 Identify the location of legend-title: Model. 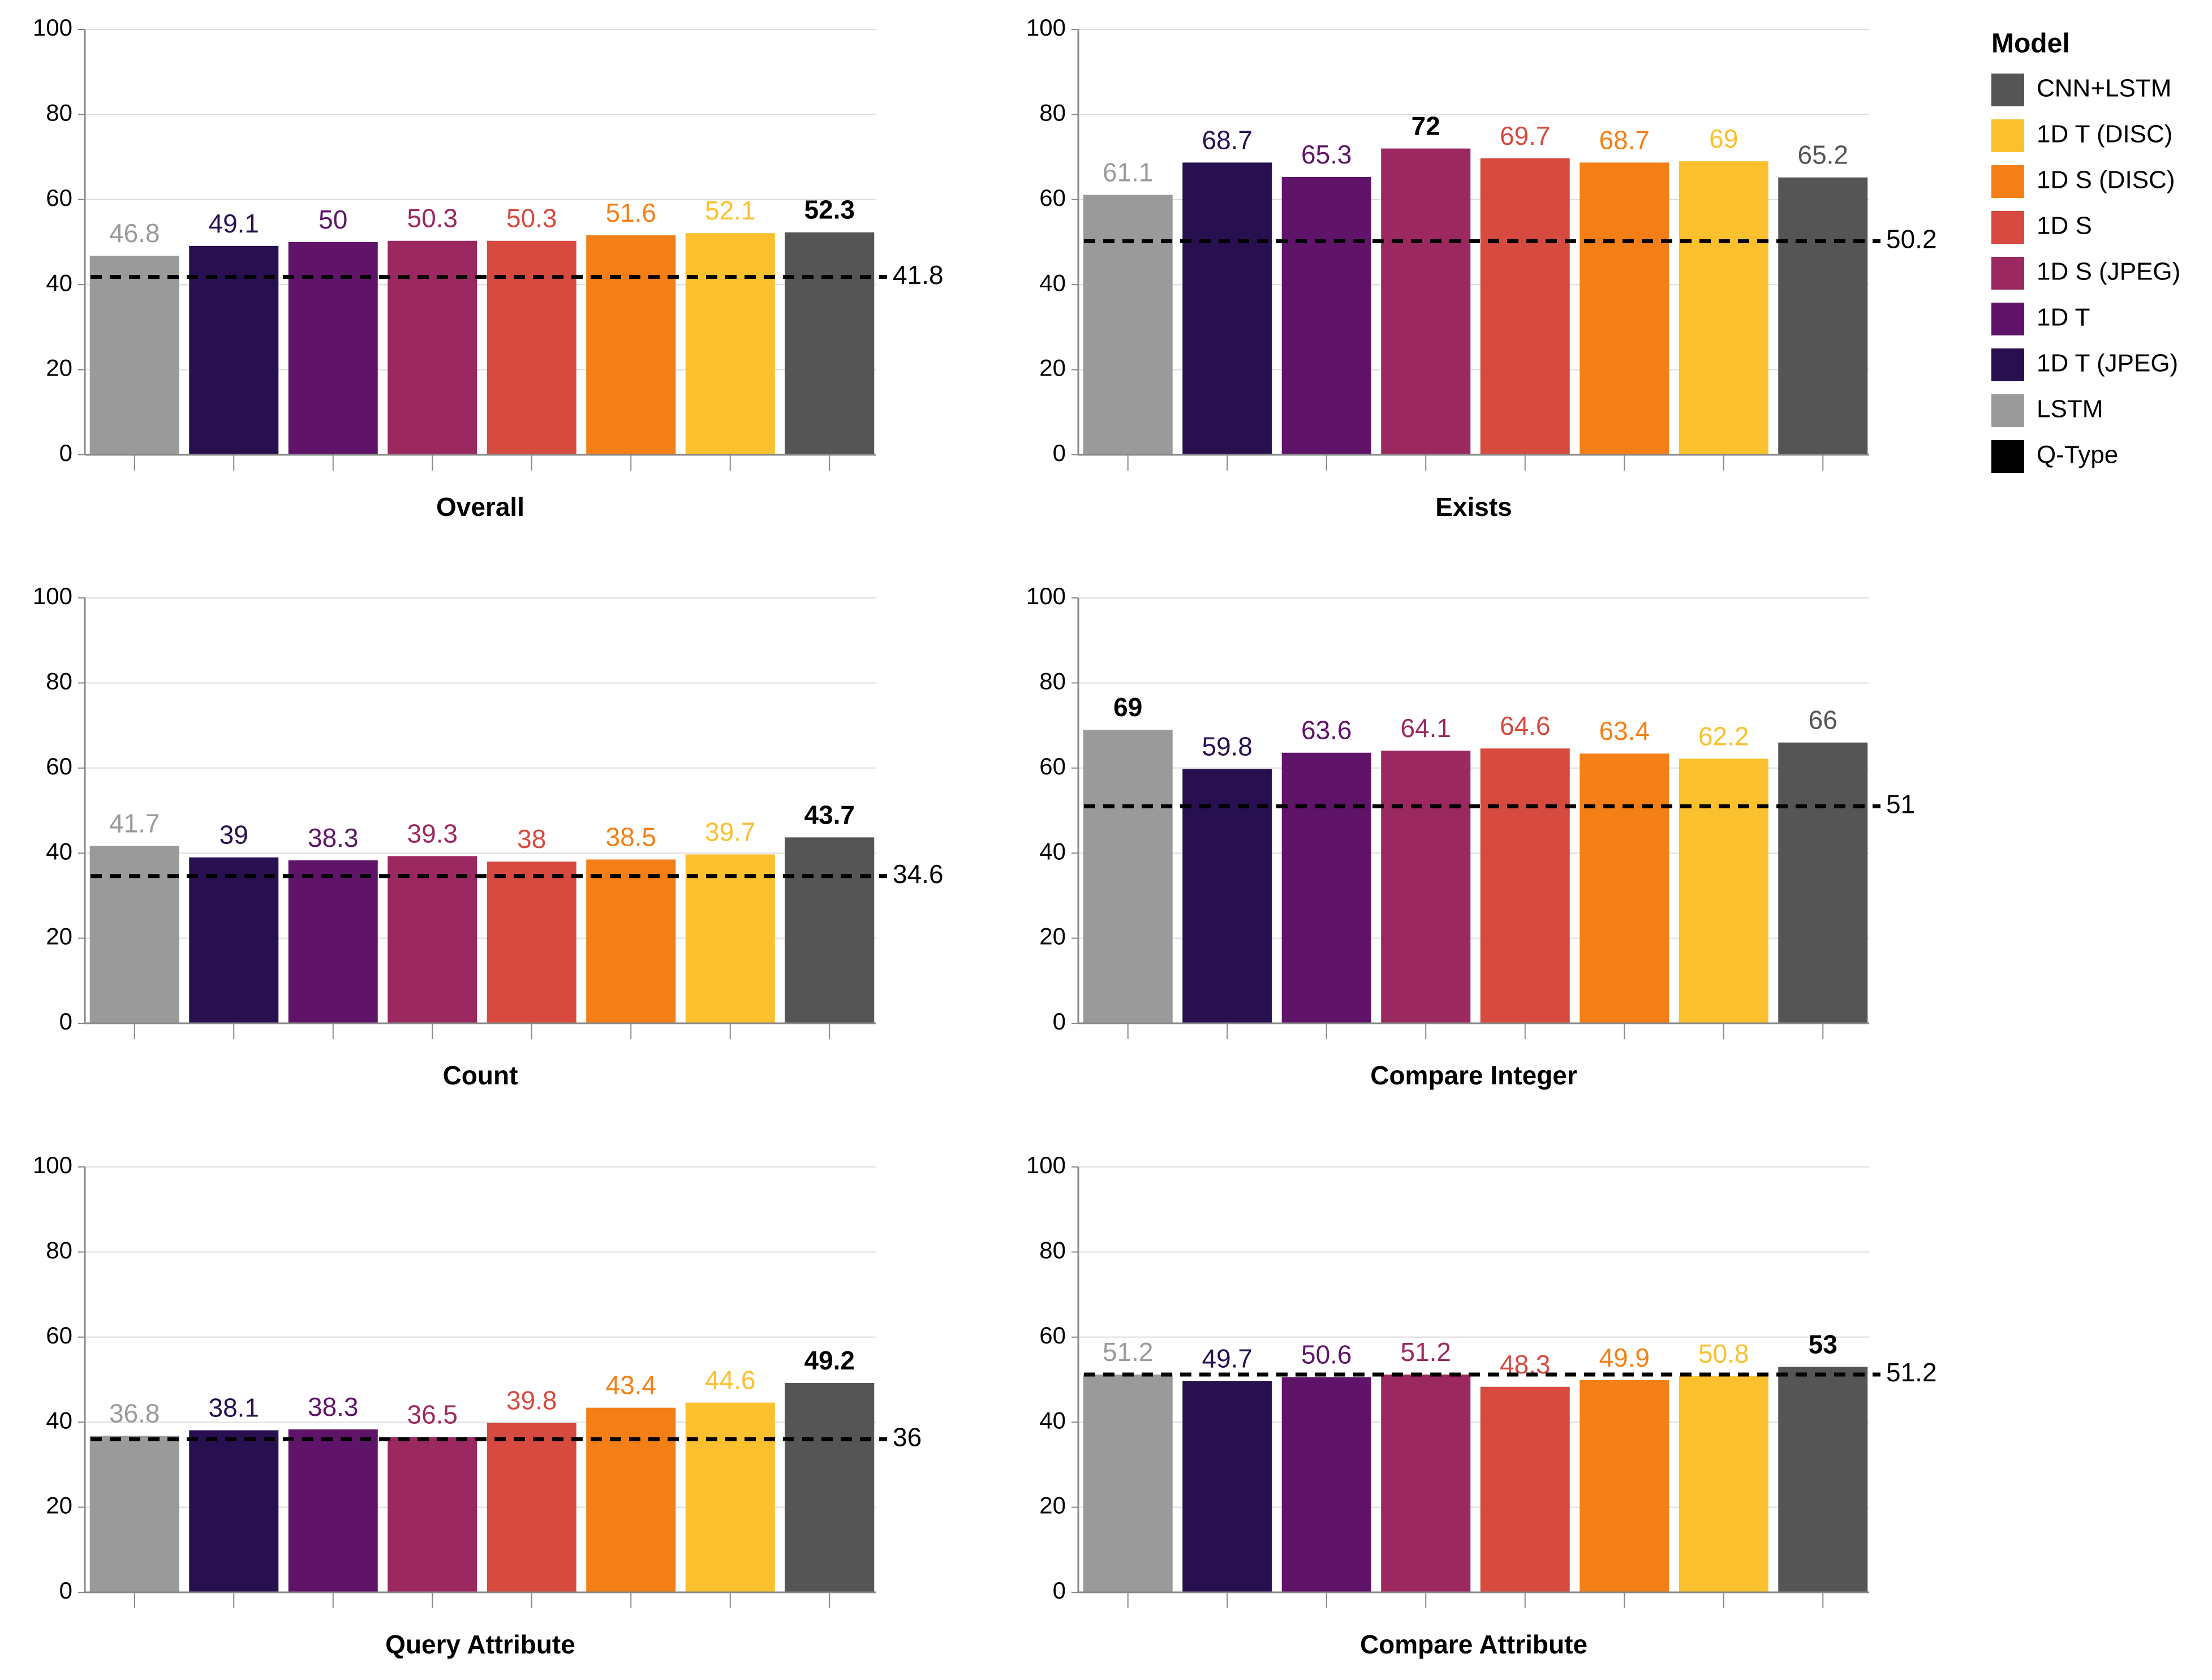
(2030, 44).